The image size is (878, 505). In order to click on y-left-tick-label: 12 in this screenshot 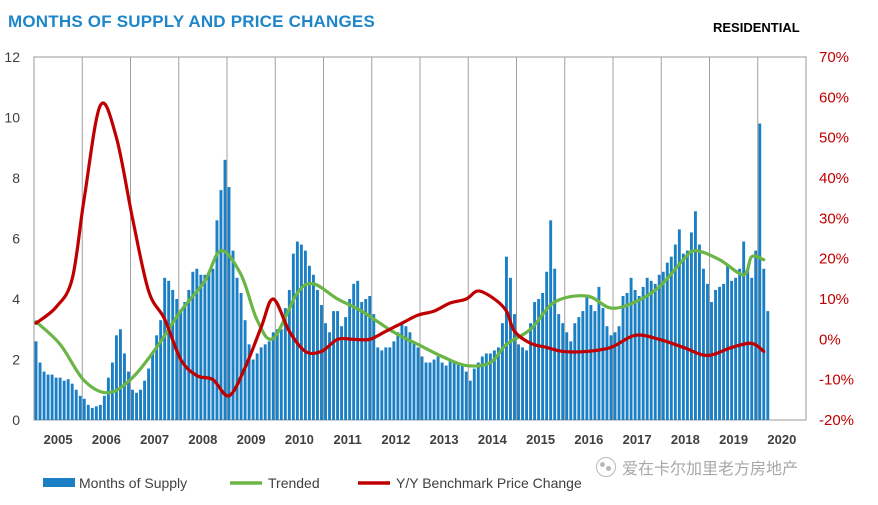, I will do `click(12, 57)`.